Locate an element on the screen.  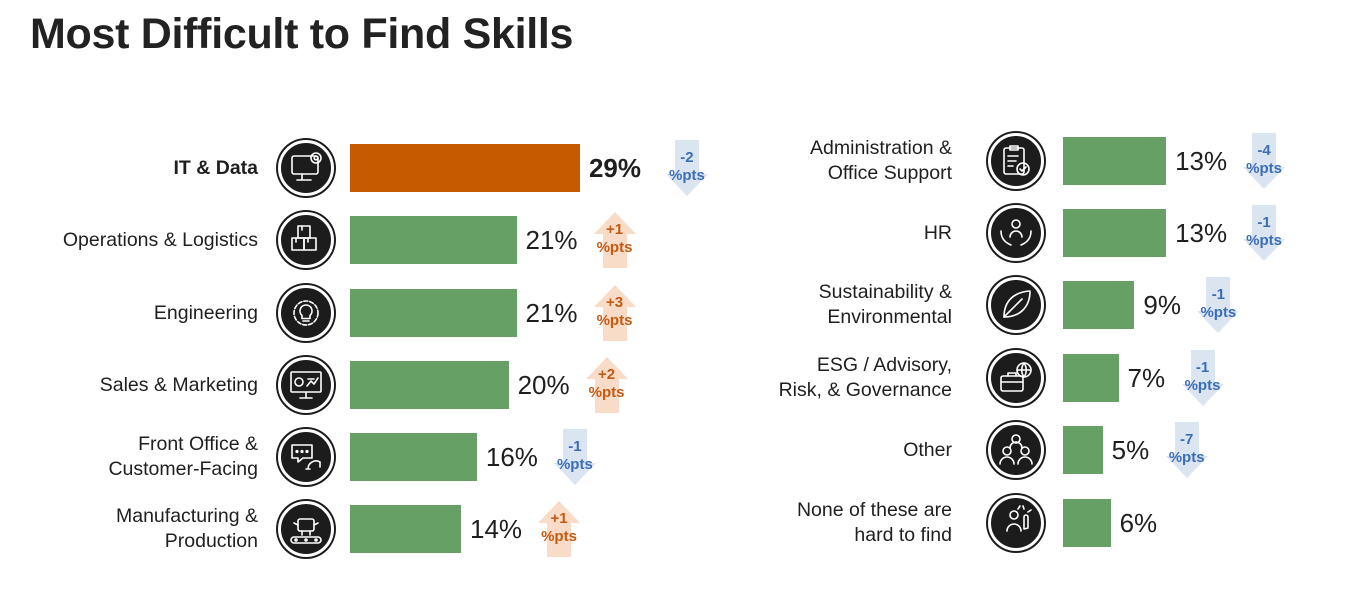
change-value: -2 is located at coordinates (687, 157).